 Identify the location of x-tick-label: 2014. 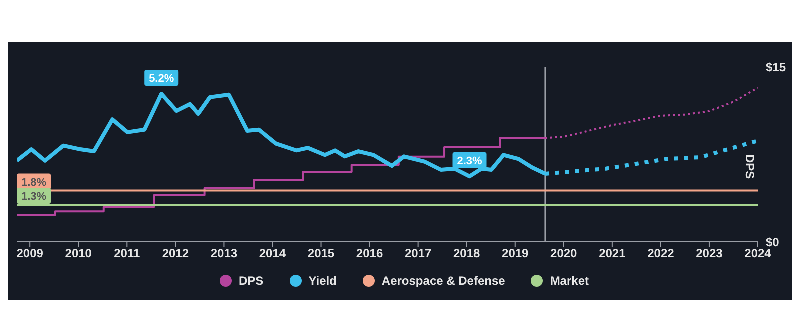
(272, 253).